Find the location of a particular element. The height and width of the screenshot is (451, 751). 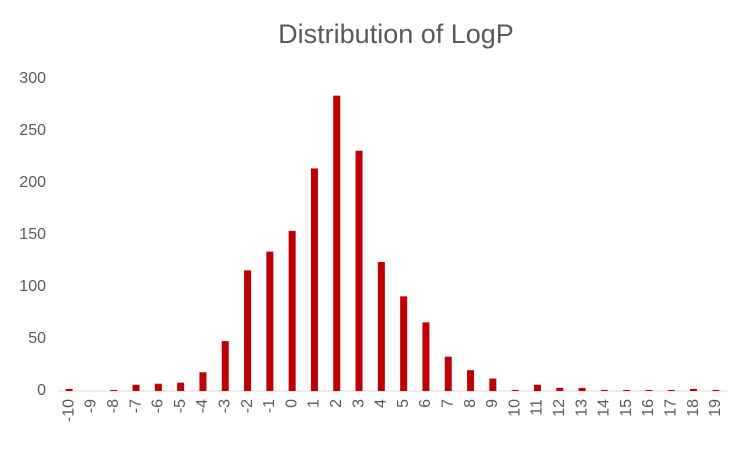

y-tick-label: 100 is located at coordinates (32, 286).